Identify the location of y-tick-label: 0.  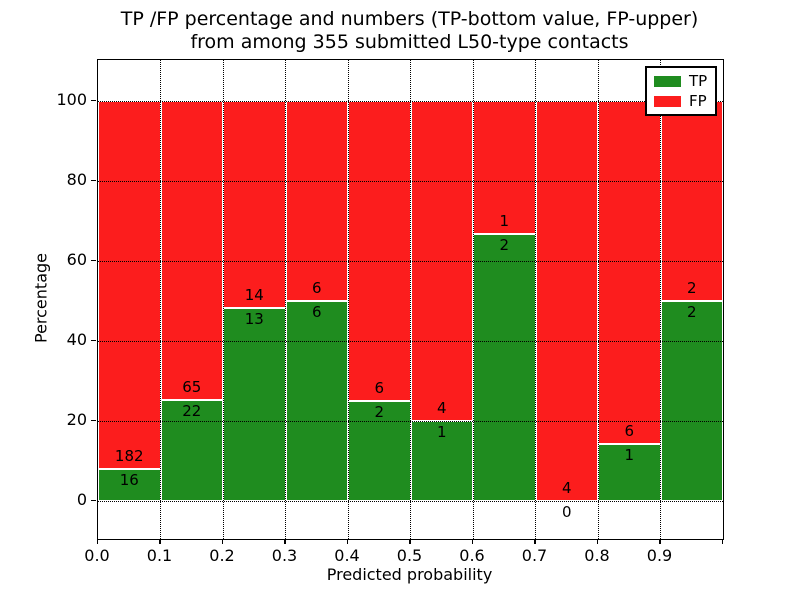
(81, 499).